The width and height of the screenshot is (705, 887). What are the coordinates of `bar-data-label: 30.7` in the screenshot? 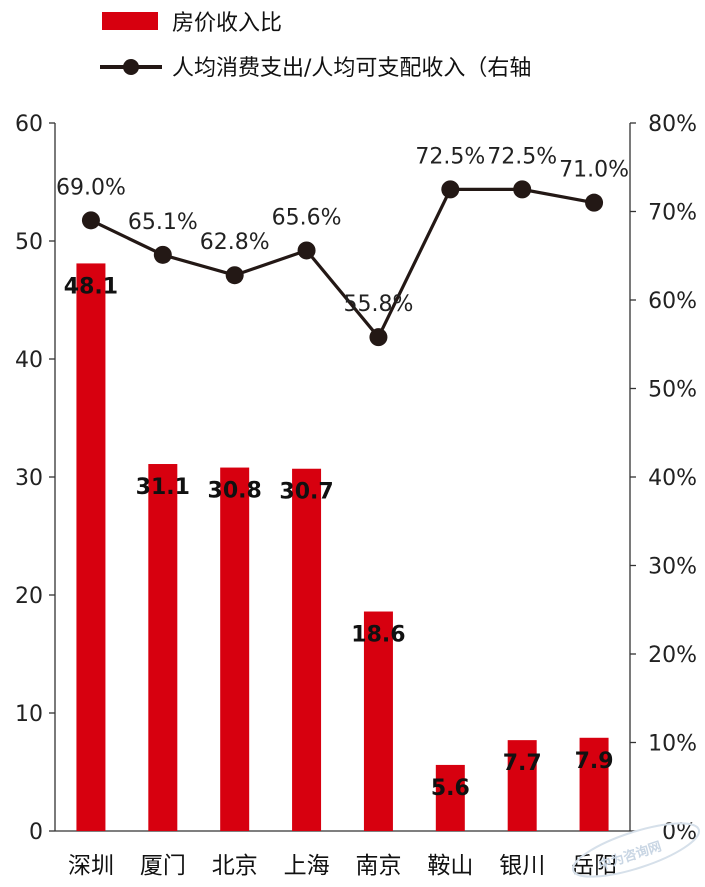 It's located at (306, 492).